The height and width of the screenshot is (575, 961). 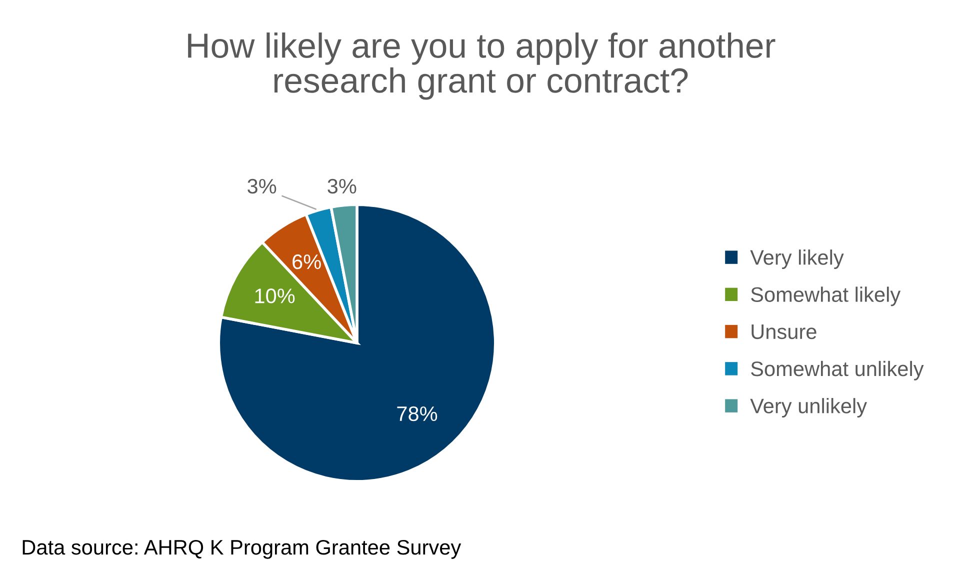 I want to click on chart-title: How likely are you to apply for another research grant or contract?, so click(x=482, y=66).